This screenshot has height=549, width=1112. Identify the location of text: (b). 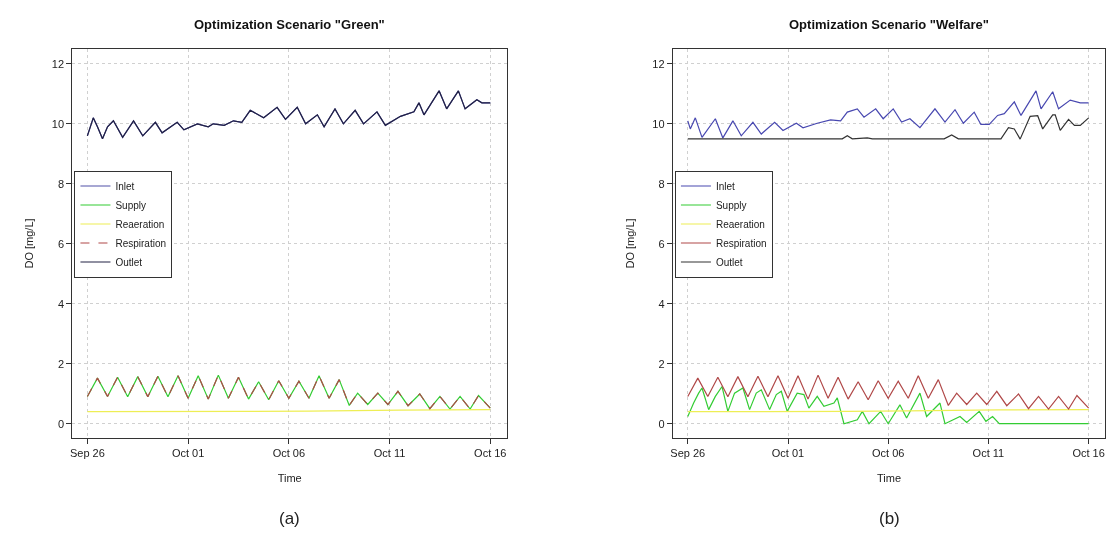
(889, 518).